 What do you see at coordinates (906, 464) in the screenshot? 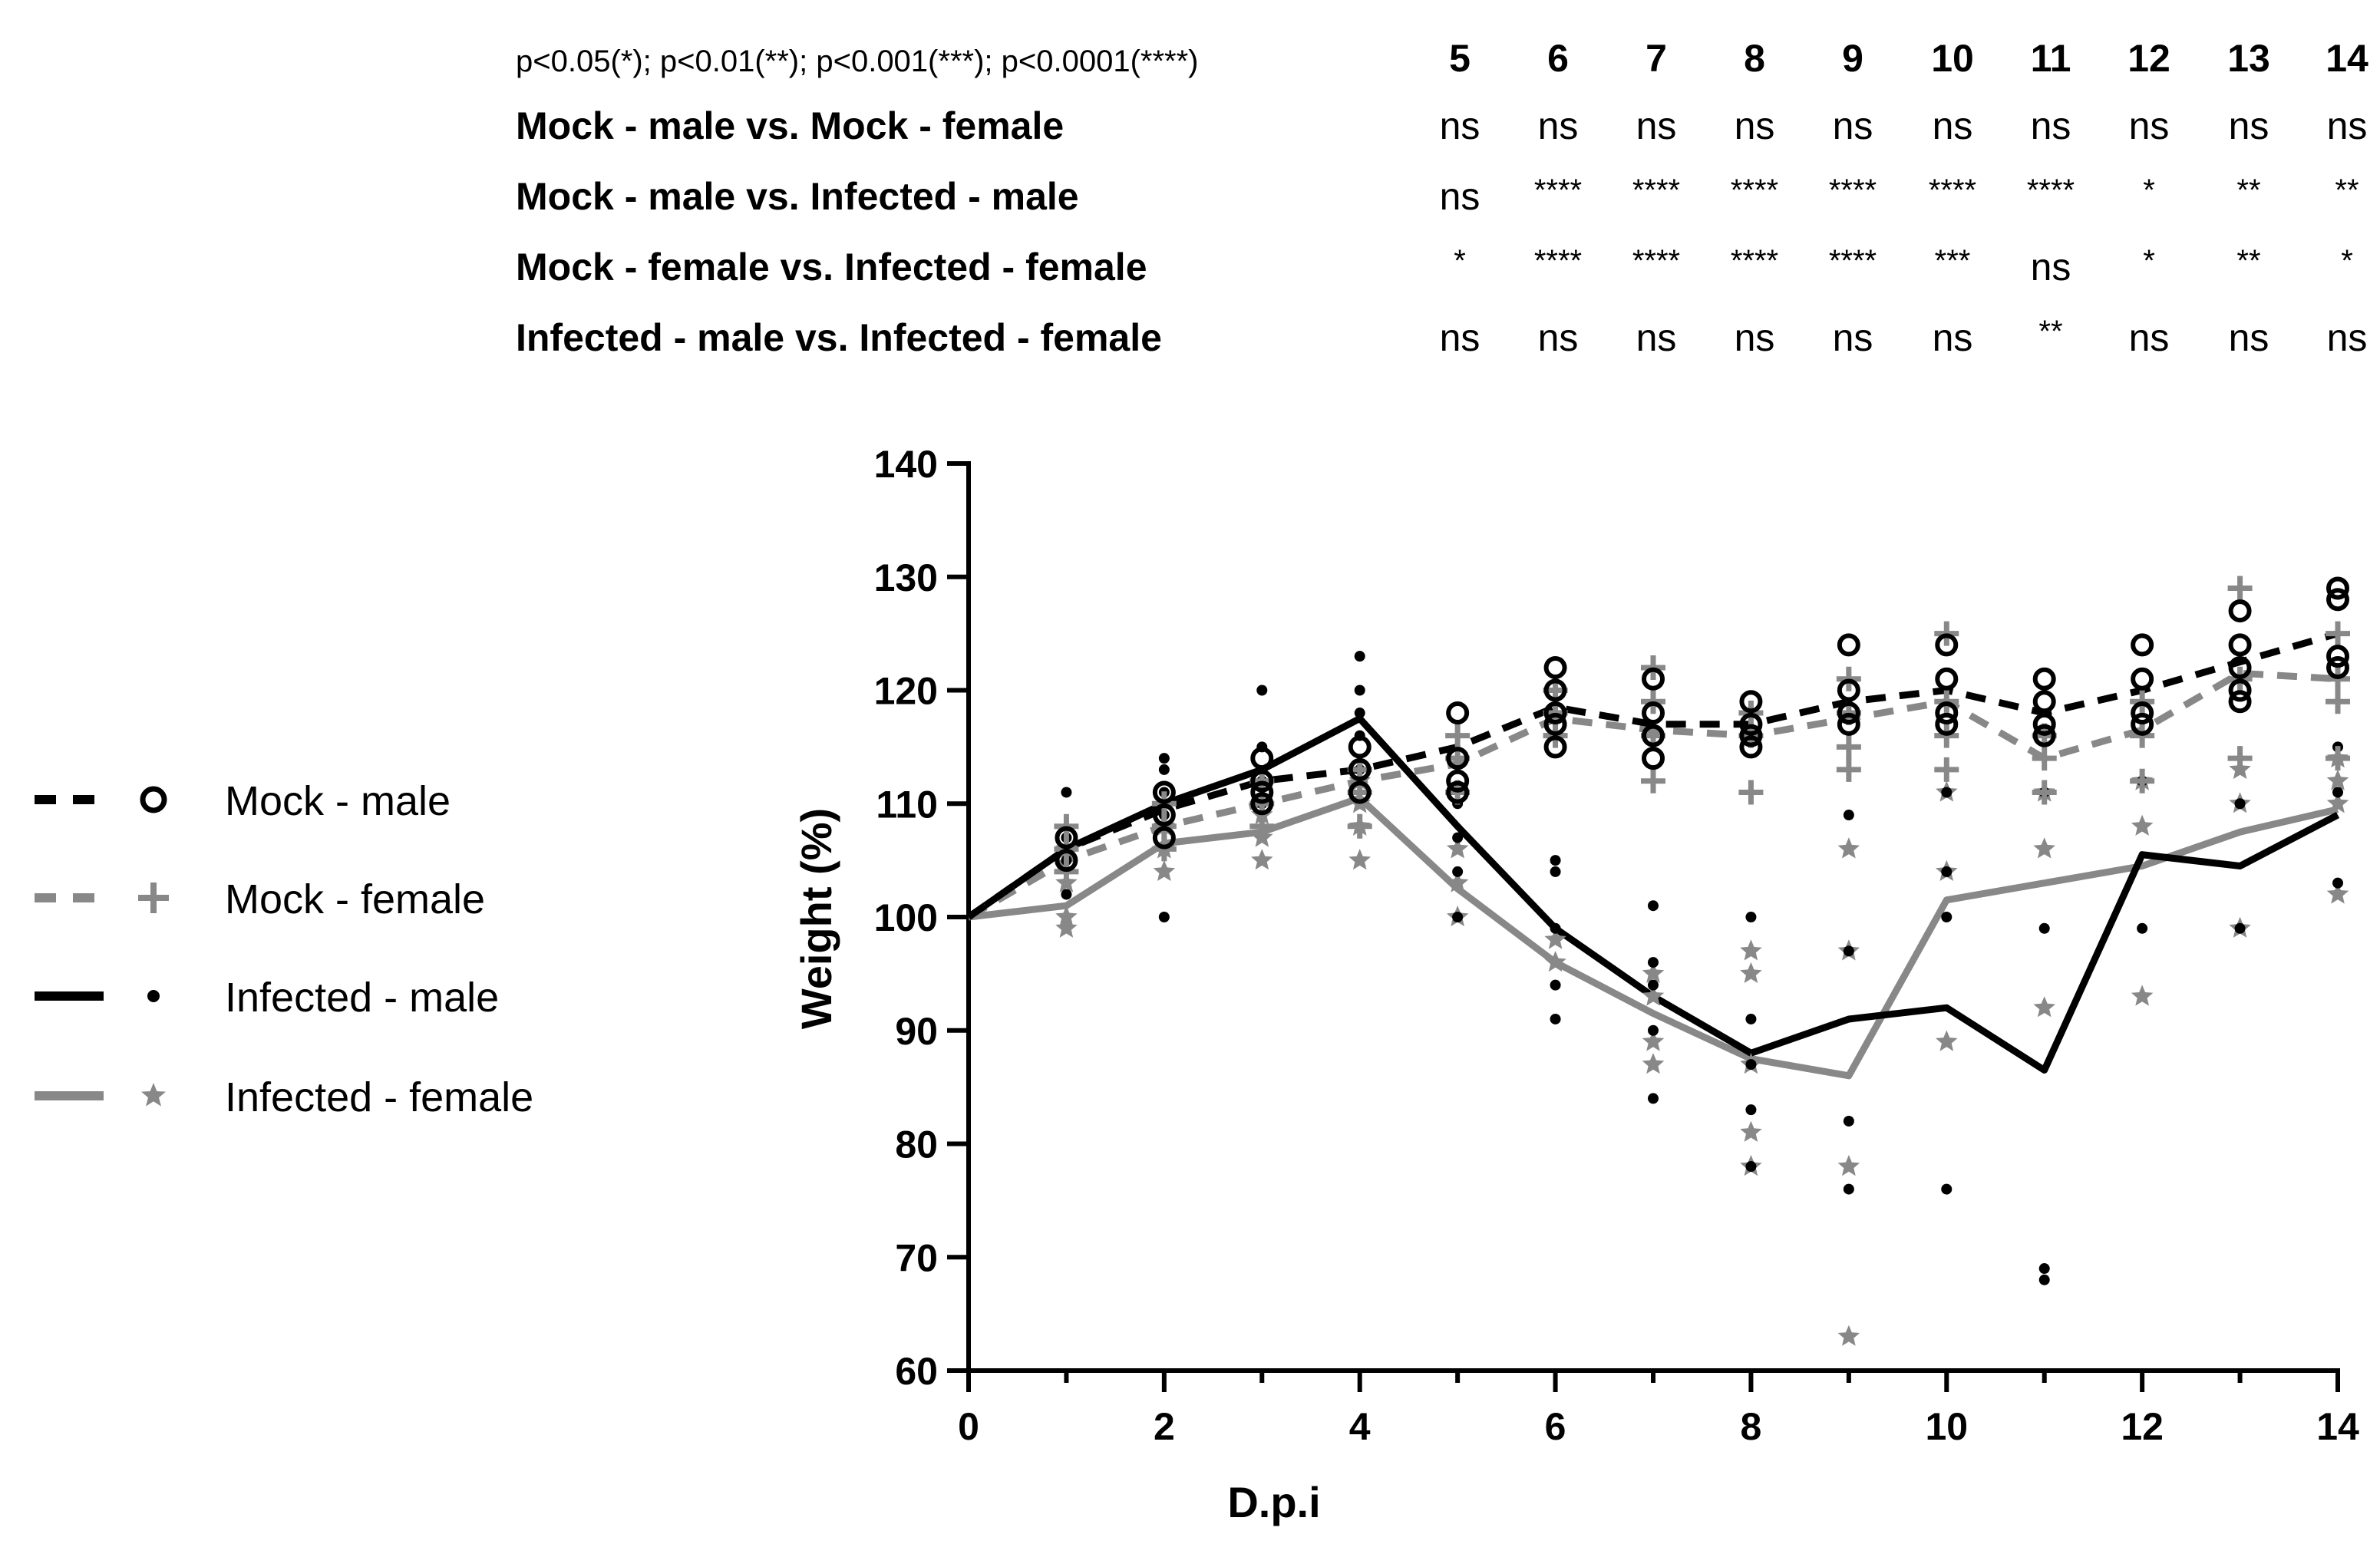
I see `y-tick-label: 140` at bounding box center [906, 464].